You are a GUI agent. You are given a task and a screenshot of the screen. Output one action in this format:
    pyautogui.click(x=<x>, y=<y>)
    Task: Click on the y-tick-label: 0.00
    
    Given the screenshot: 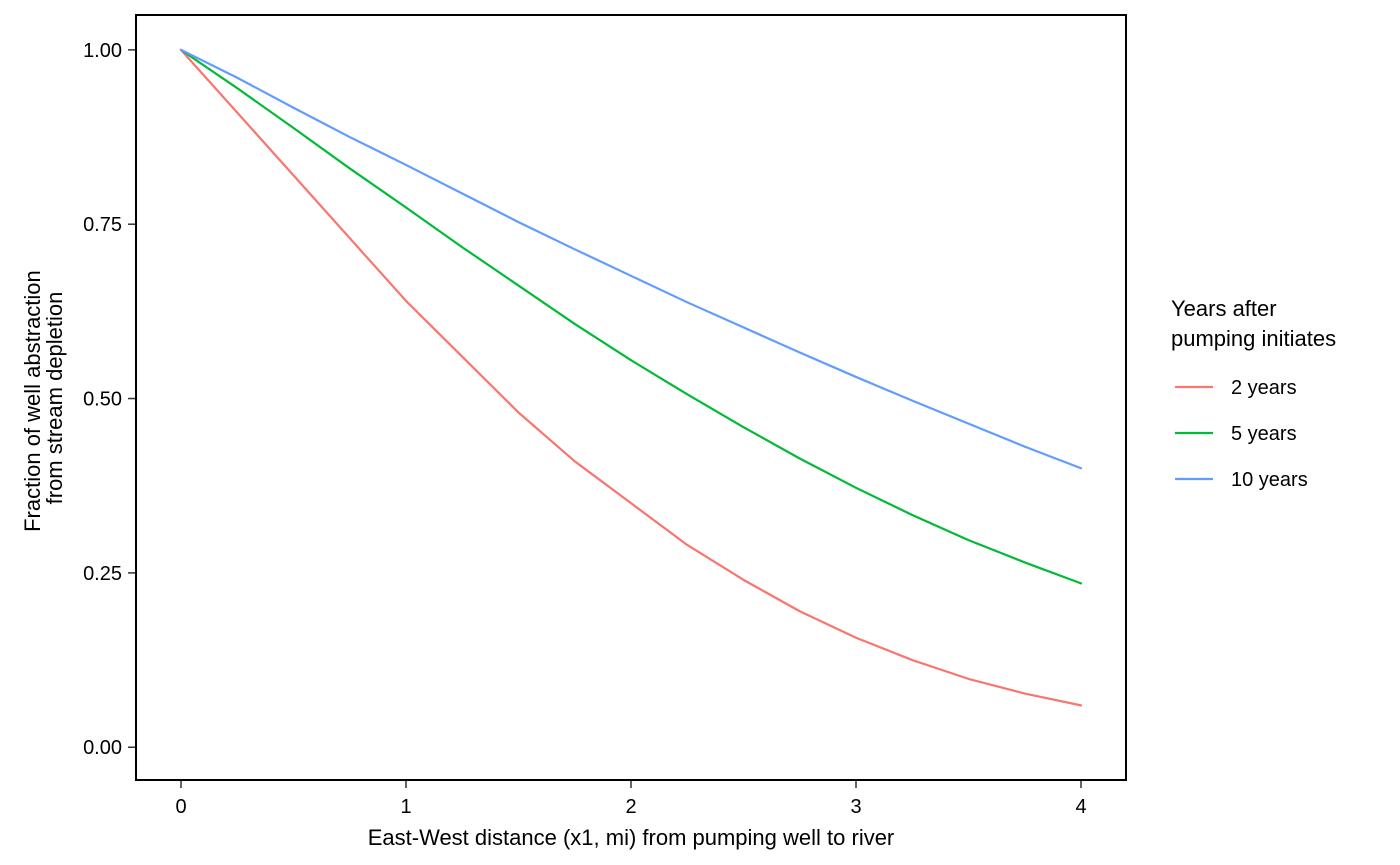 What is the action you would take?
    pyautogui.click(x=102, y=748)
    